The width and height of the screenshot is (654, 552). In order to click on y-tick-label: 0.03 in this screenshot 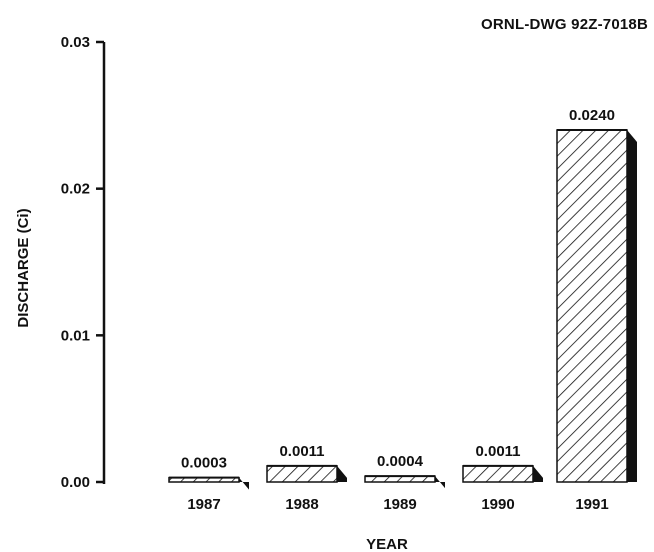, I will do `click(75, 42)`.